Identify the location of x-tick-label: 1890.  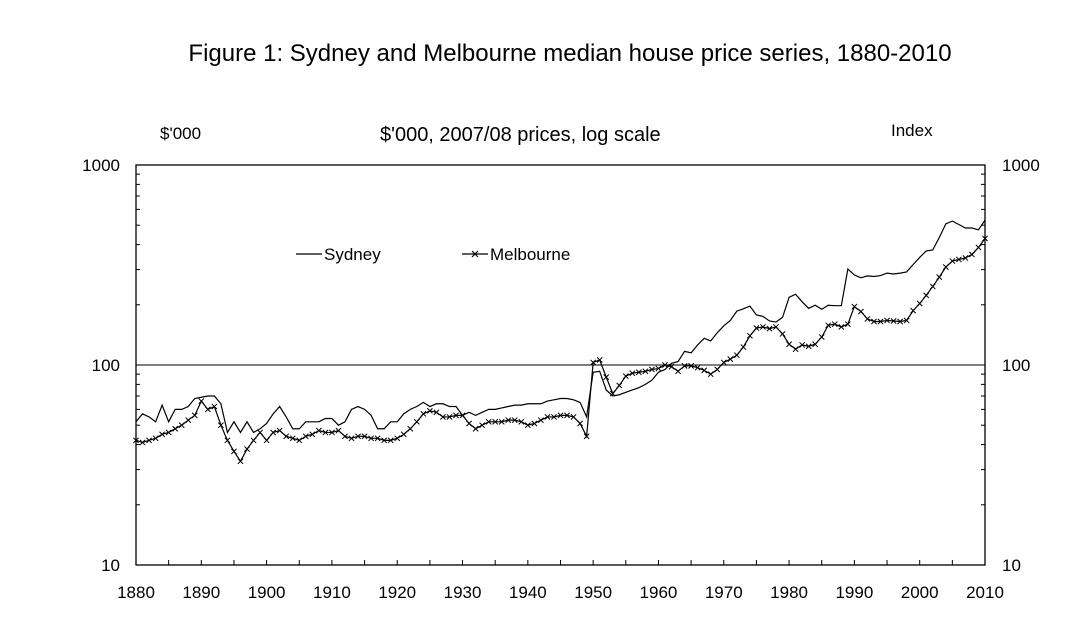
(201, 592).